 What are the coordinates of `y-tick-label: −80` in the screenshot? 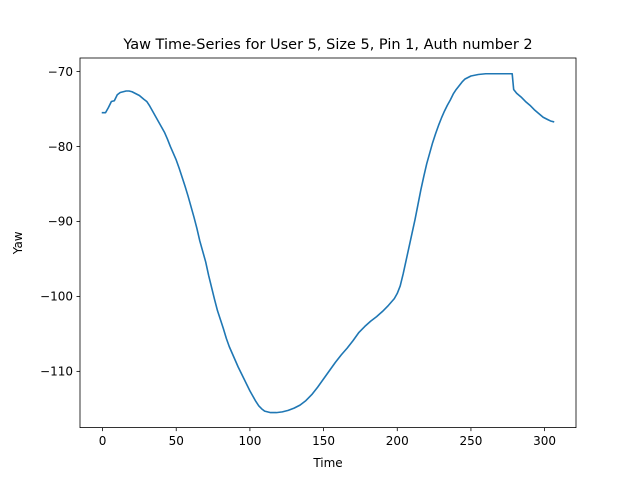 It's located at (60, 147).